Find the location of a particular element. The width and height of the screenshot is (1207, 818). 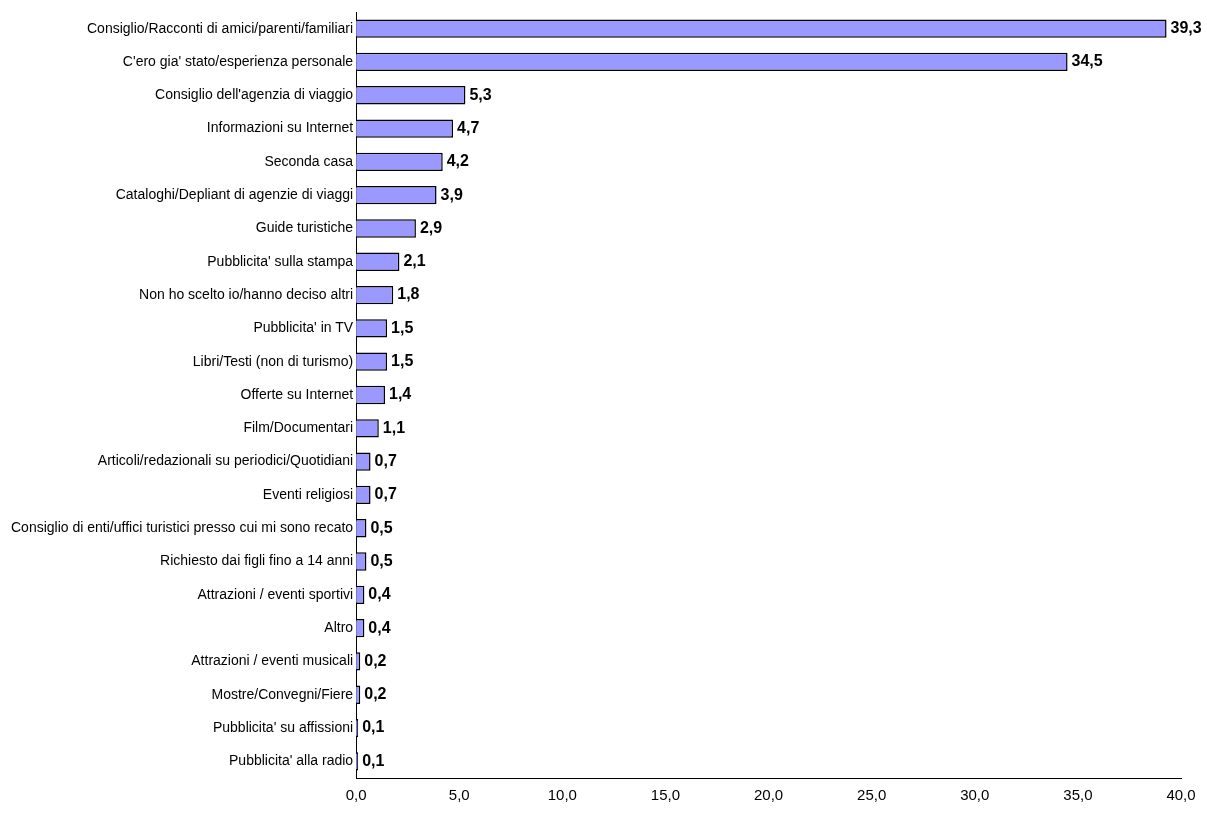

y-tick-label: Articoli/redazionali su periodici/Quotidiani is located at coordinates (225, 460).